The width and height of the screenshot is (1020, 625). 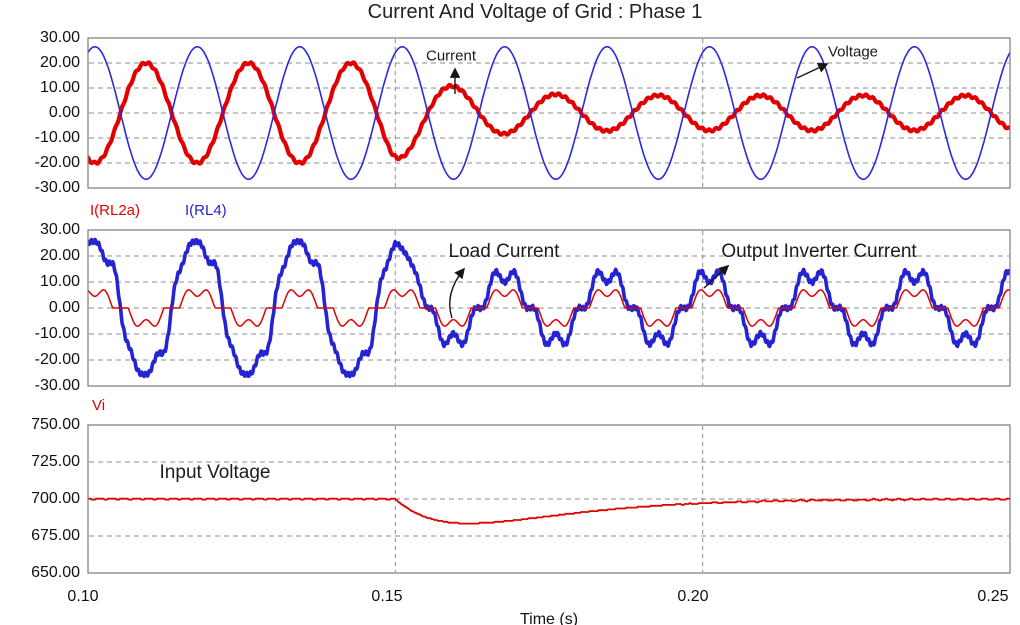 What do you see at coordinates (504, 251) in the screenshot?
I see `annotation-load-current: Load Current` at bounding box center [504, 251].